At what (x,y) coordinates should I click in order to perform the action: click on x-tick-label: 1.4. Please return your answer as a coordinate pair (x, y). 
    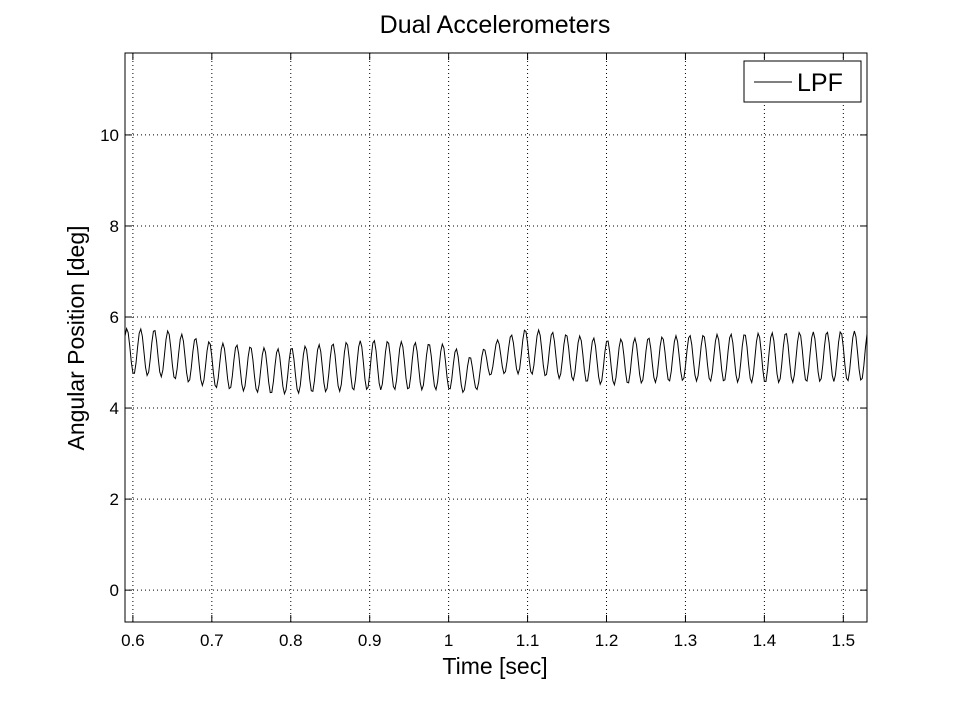
    Looking at the image, I should click on (765, 640).